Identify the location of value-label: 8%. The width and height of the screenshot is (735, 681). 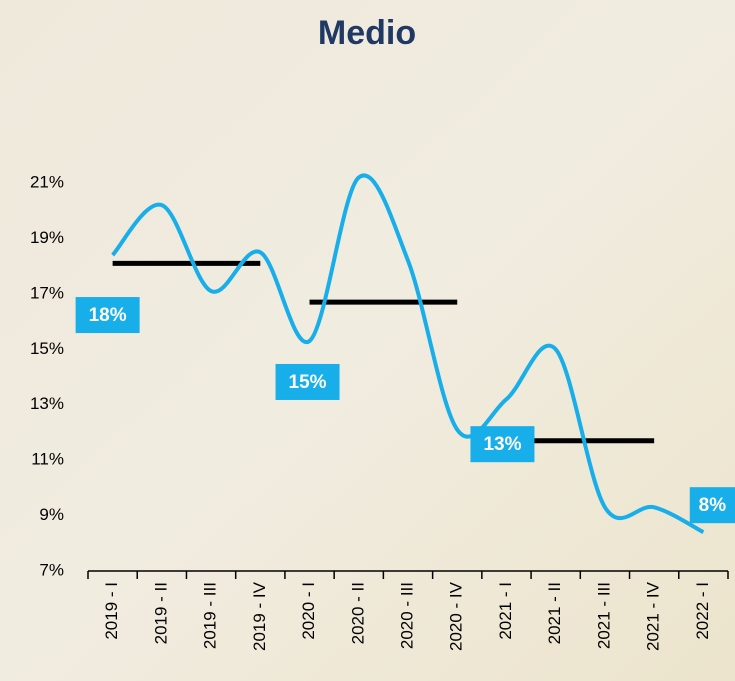
(713, 505).